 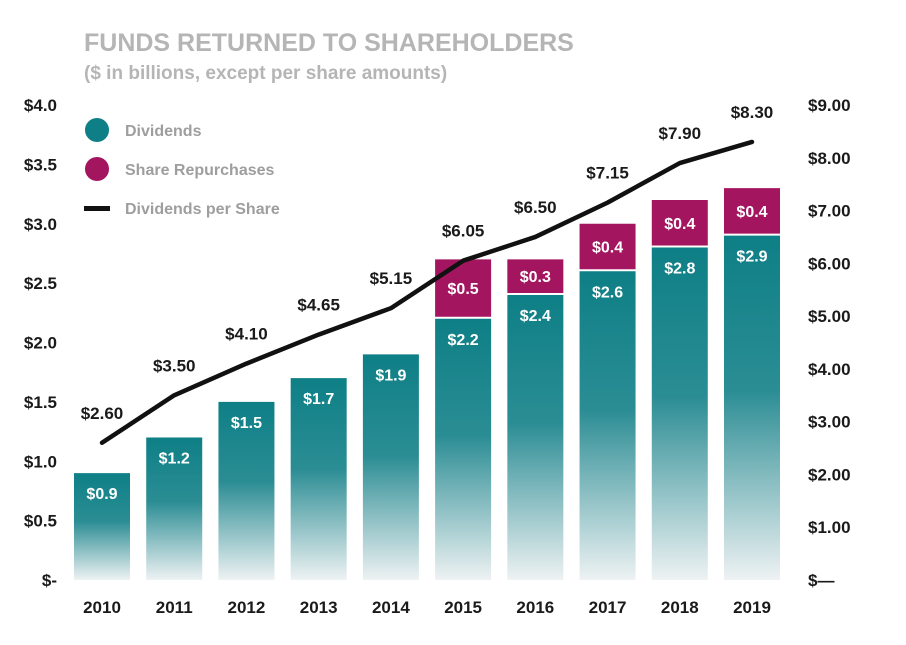 What do you see at coordinates (329, 43) in the screenshot?
I see `chart-title: FUNDS RETURNED TO SHAREHOLDERS` at bounding box center [329, 43].